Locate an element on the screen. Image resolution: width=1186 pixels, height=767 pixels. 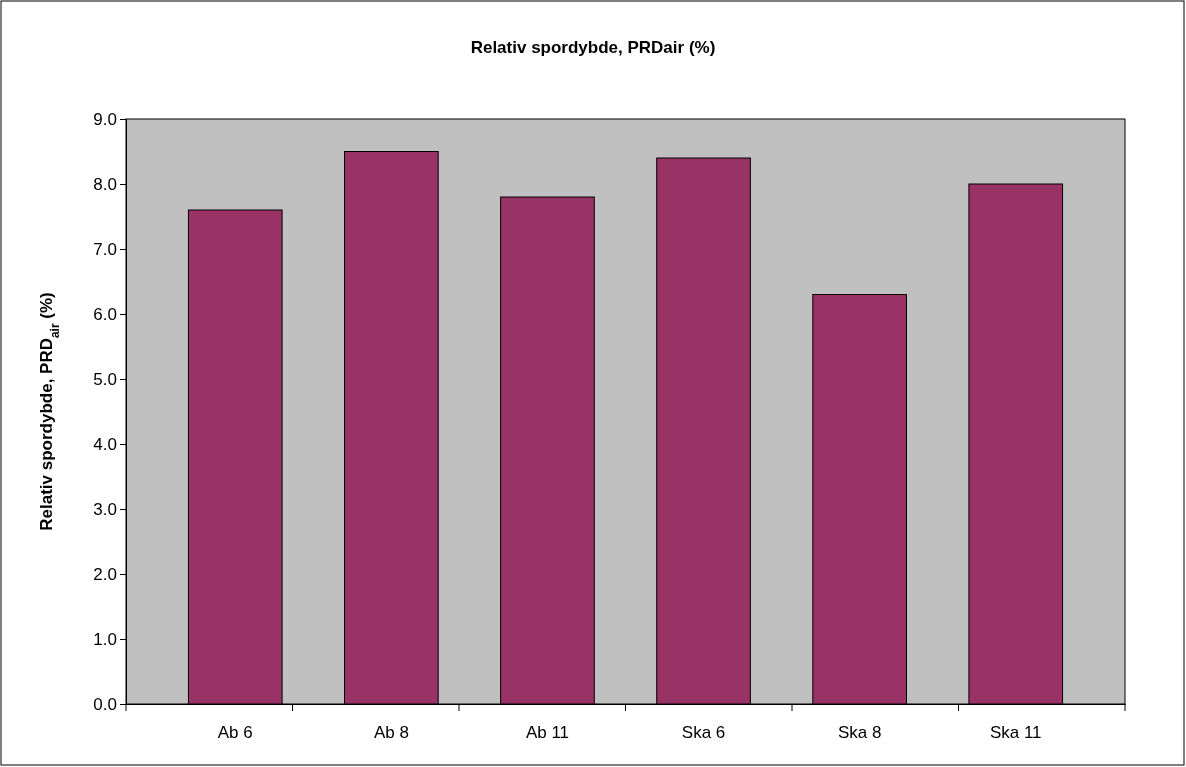
x-tick-label: Ab 11 is located at coordinates (547, 733).